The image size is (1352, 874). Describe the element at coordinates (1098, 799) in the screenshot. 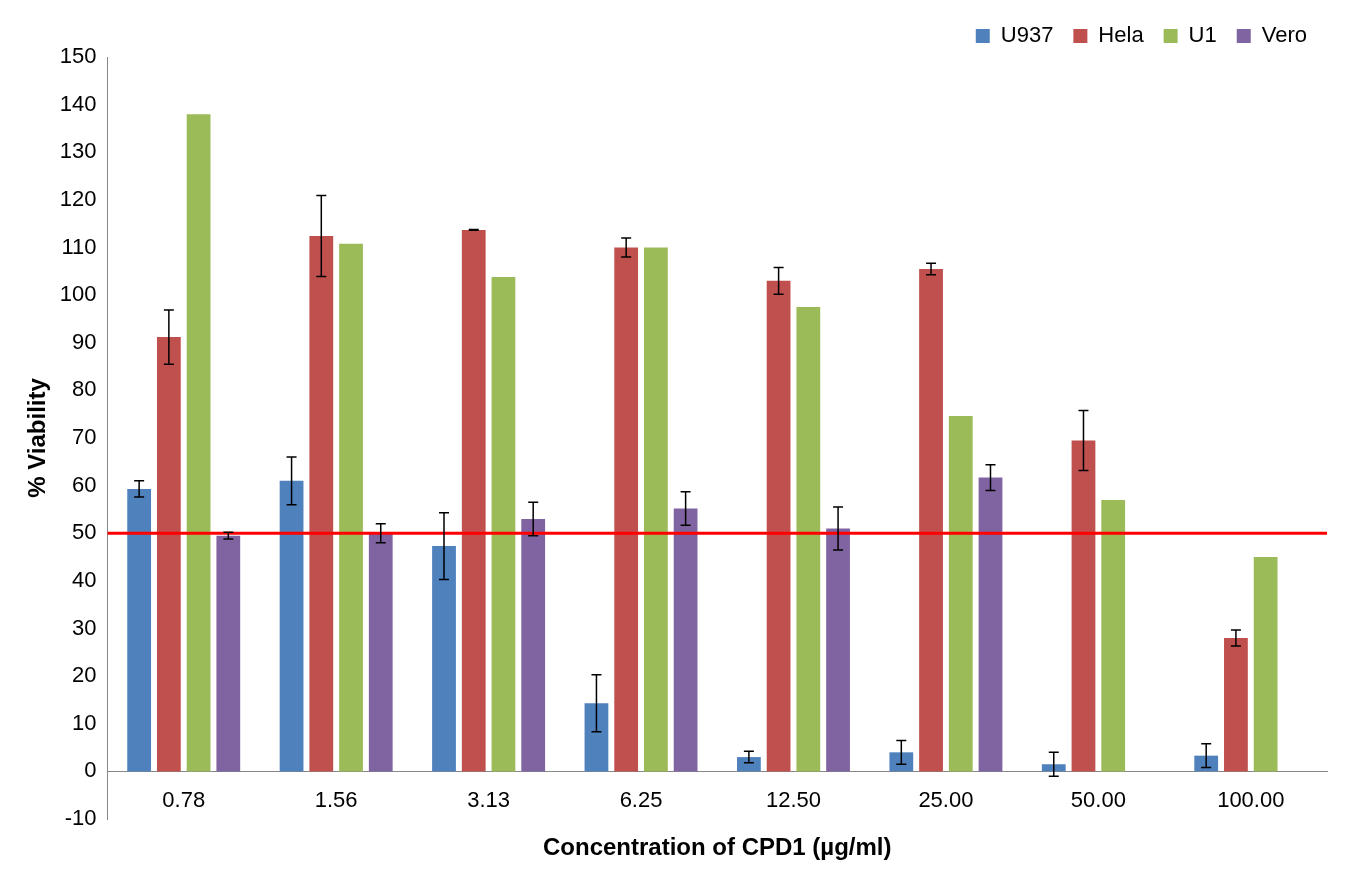

I see `x-tick-label: 50.00` at that location.